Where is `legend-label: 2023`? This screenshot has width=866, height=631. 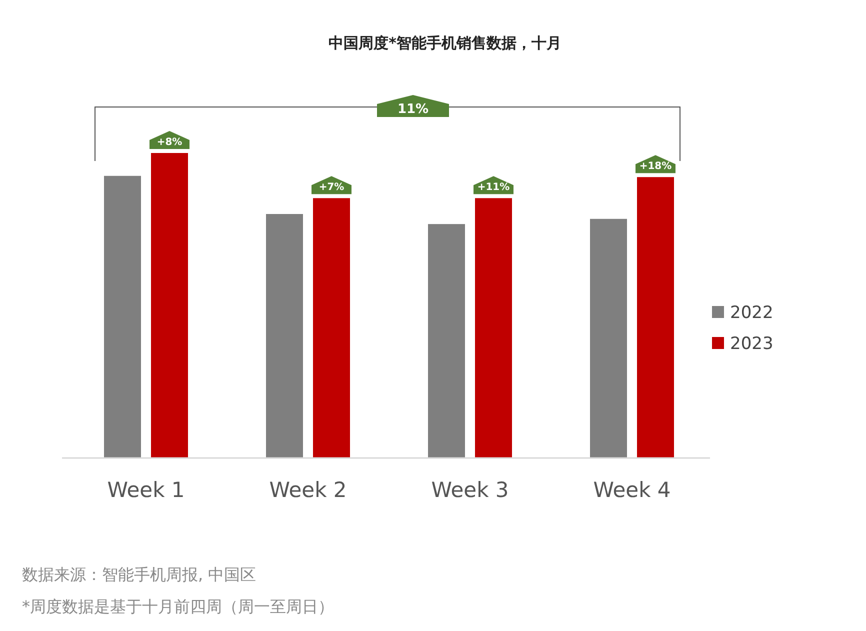
legend-label: 2023 is located at coordinates (752, 344).